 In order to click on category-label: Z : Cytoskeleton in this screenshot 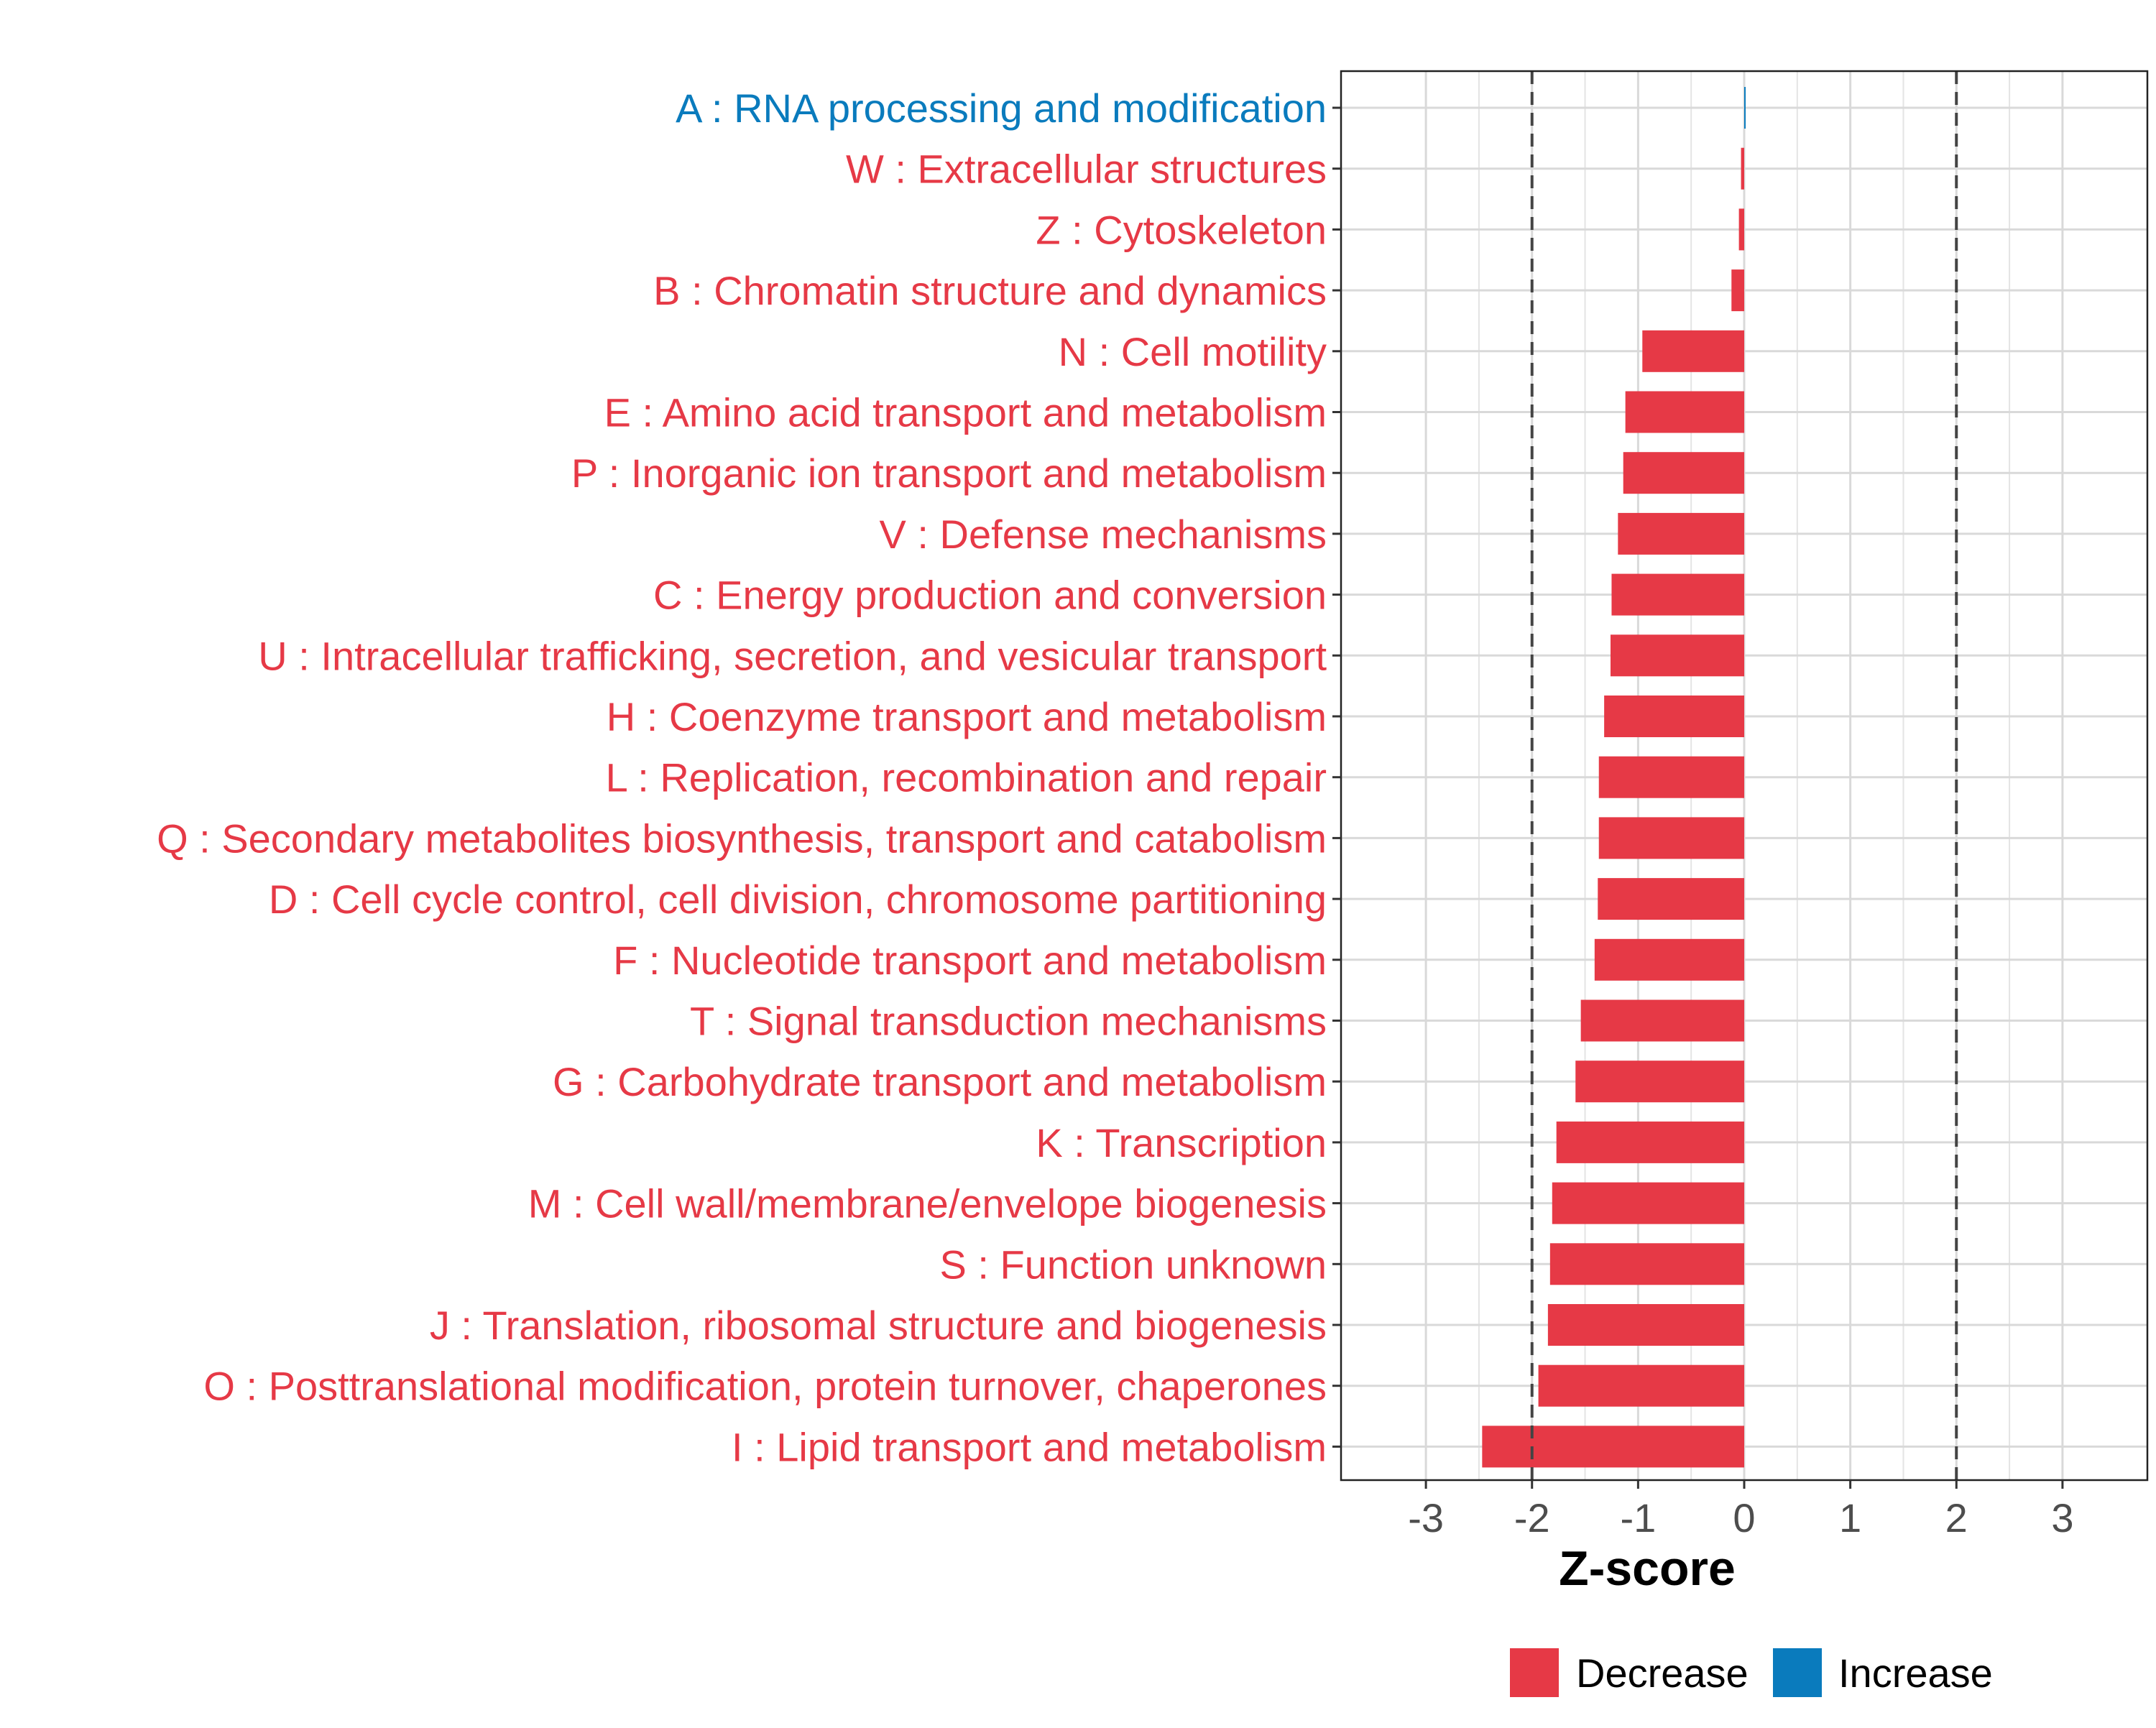, I will do `click(1181, 229)`.